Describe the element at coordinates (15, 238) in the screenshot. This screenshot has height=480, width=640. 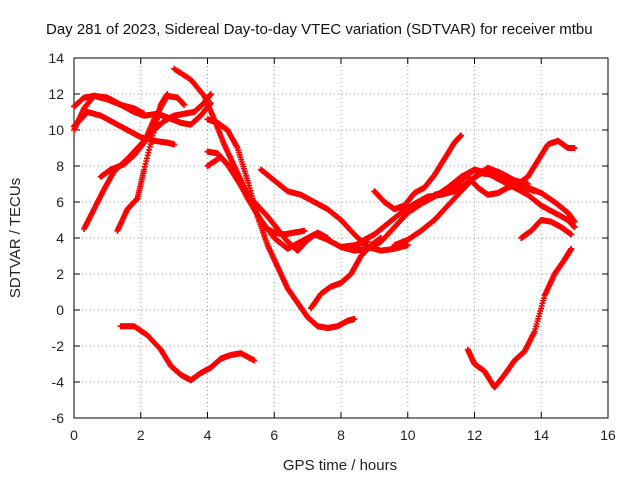
I see `y-axis-label: SDTVAR / TECUs` at that location.